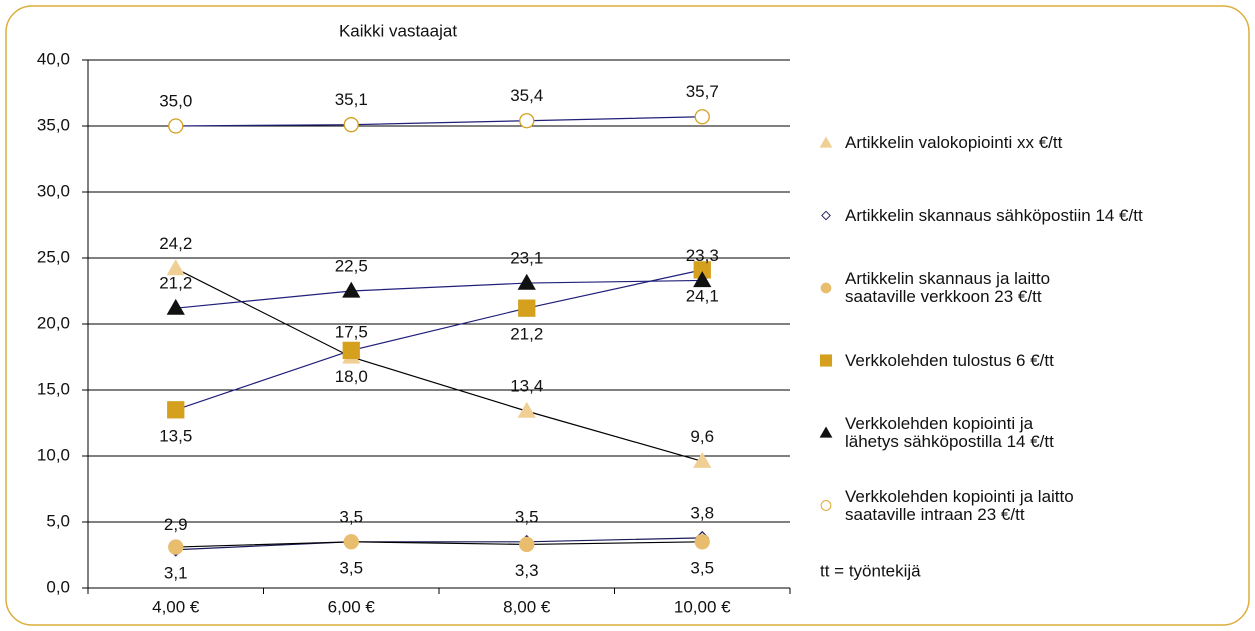 The width and height of the screenshot is (1255, 631). I want to click on x-tick-label: 4,00 €, so click(176, 606).